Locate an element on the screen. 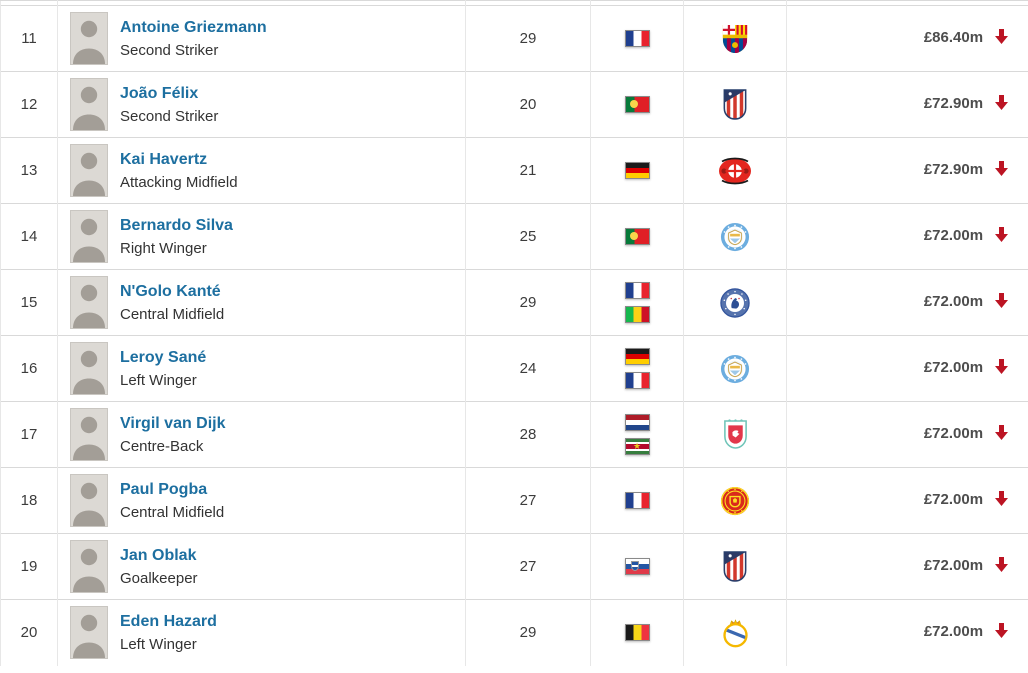 Image resolution: width=1028 pixels, height=673 pixels. table-row: 12 João Félix Second Striker 20 £7 is located at coordinates (514, 104).